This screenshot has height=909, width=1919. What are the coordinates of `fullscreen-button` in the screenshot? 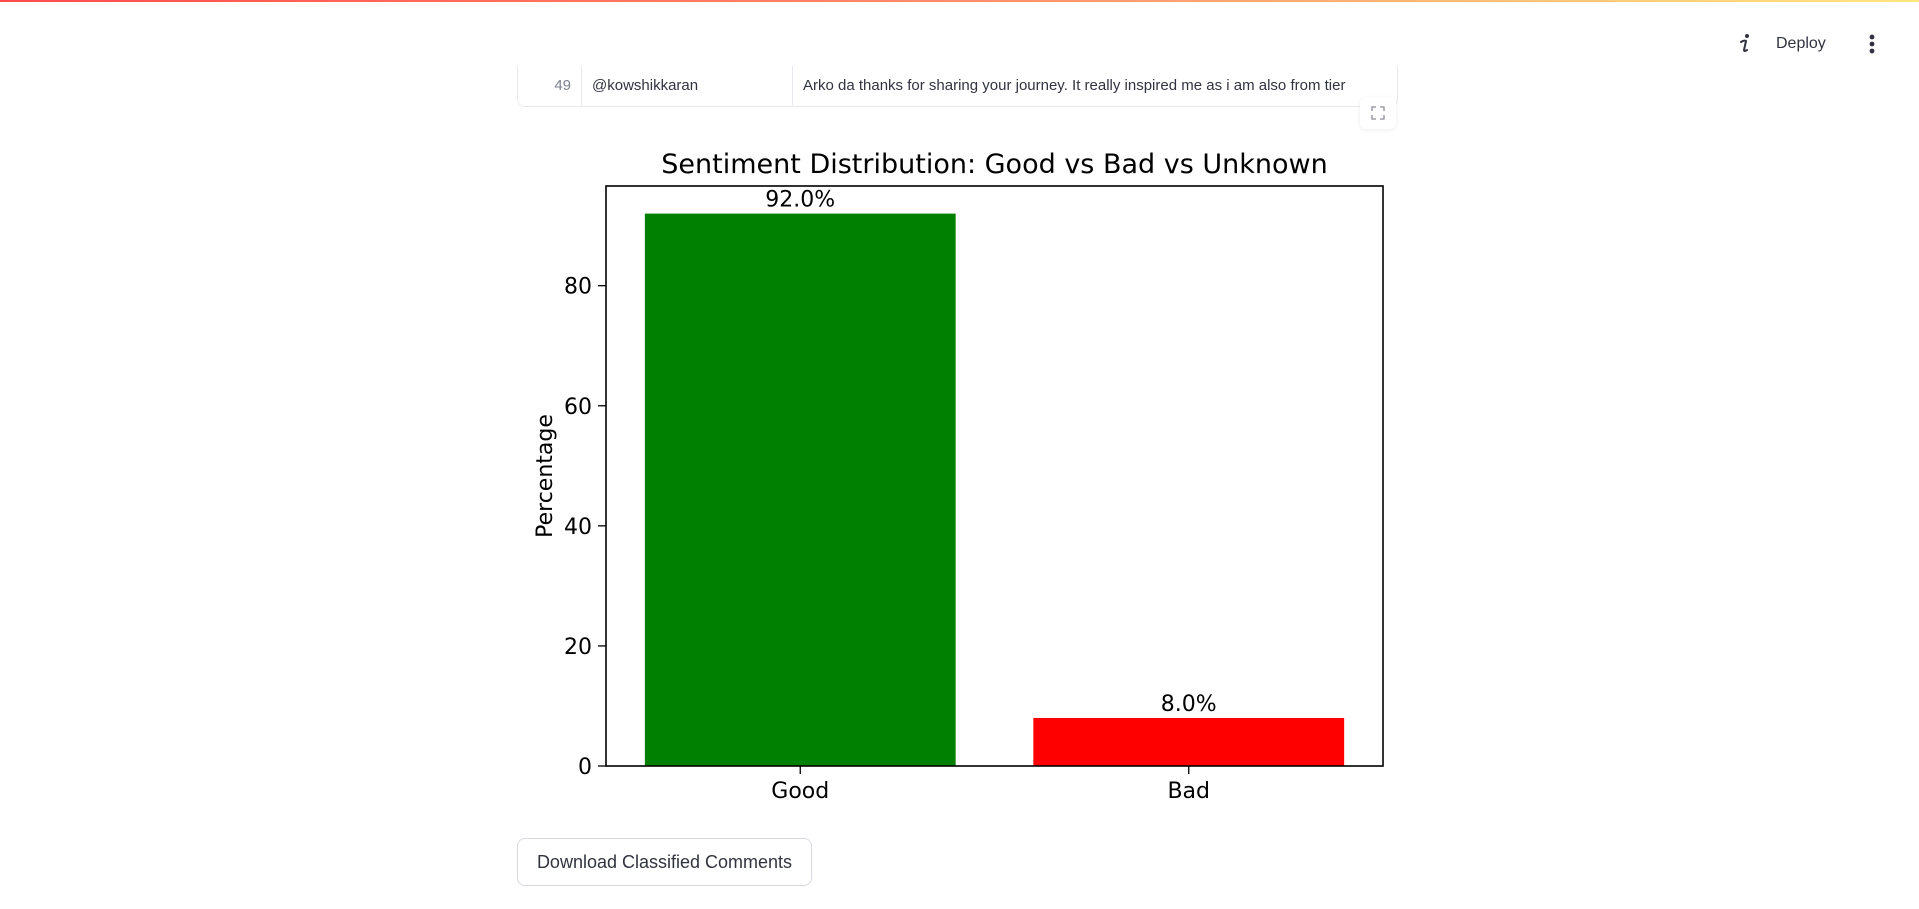 It's located at (1378, 113).